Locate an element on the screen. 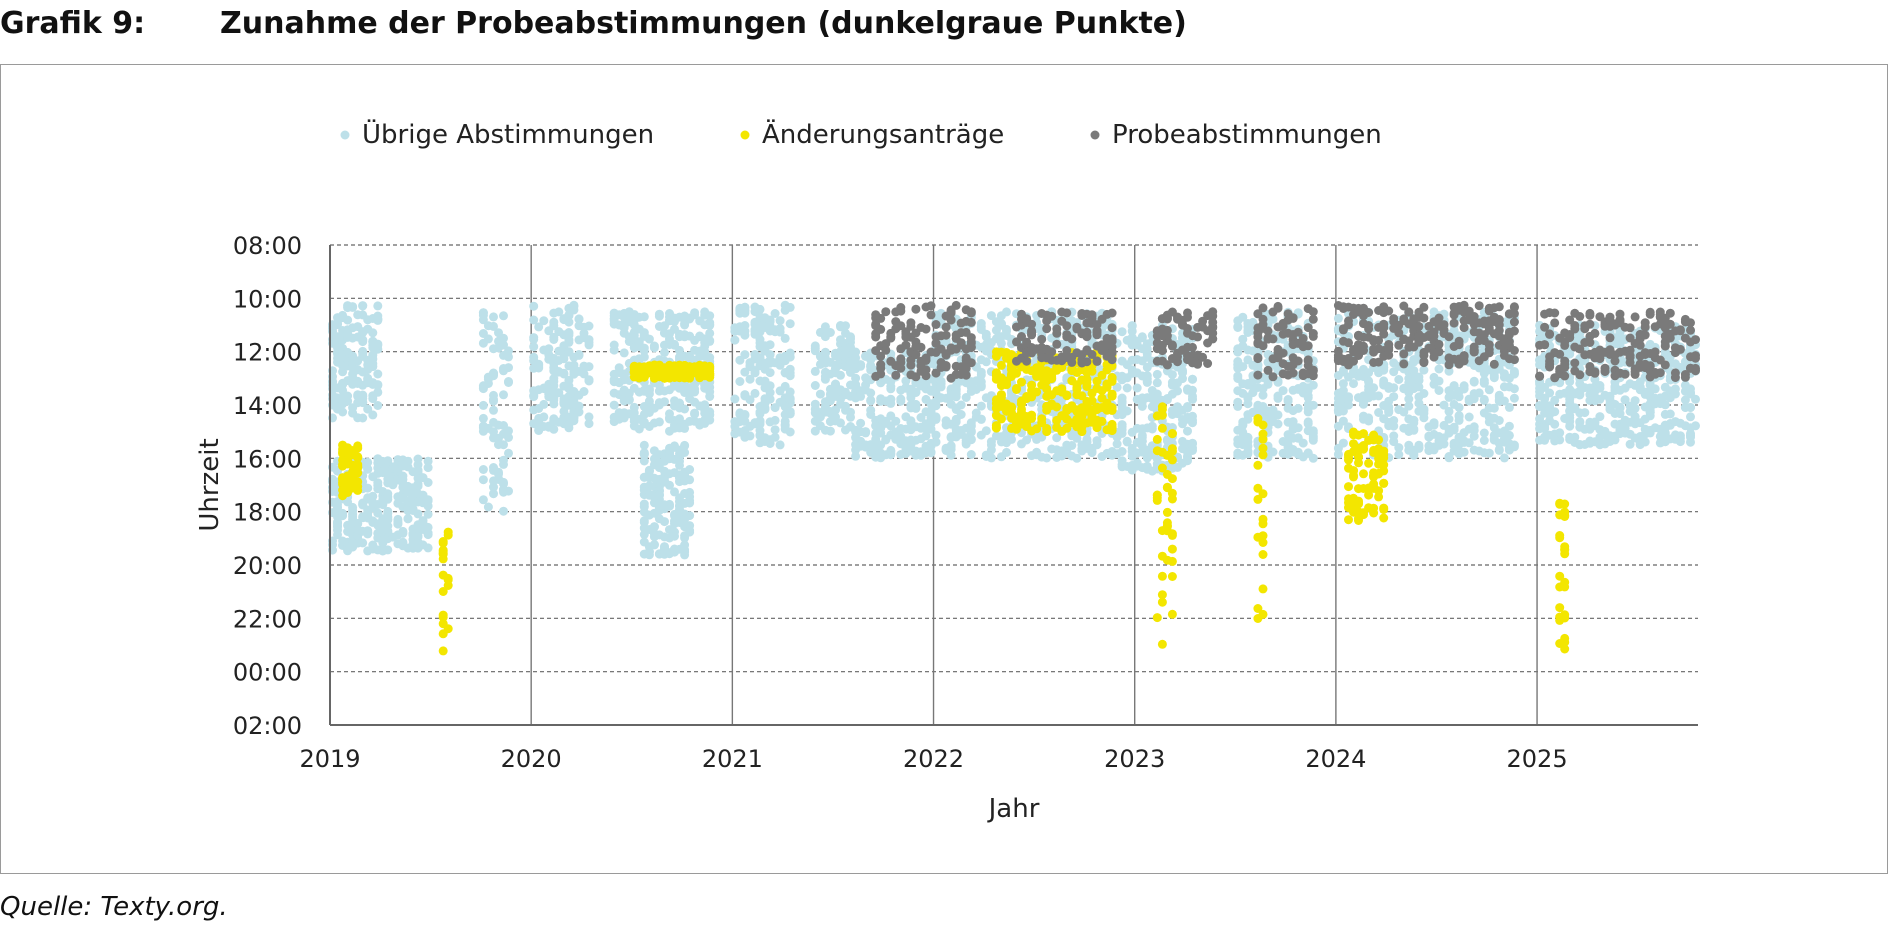 The width and height of the screenshot is (1890, 930). legend-item-1: Übrige Abstimmungen is located at coordinates (497, 134).